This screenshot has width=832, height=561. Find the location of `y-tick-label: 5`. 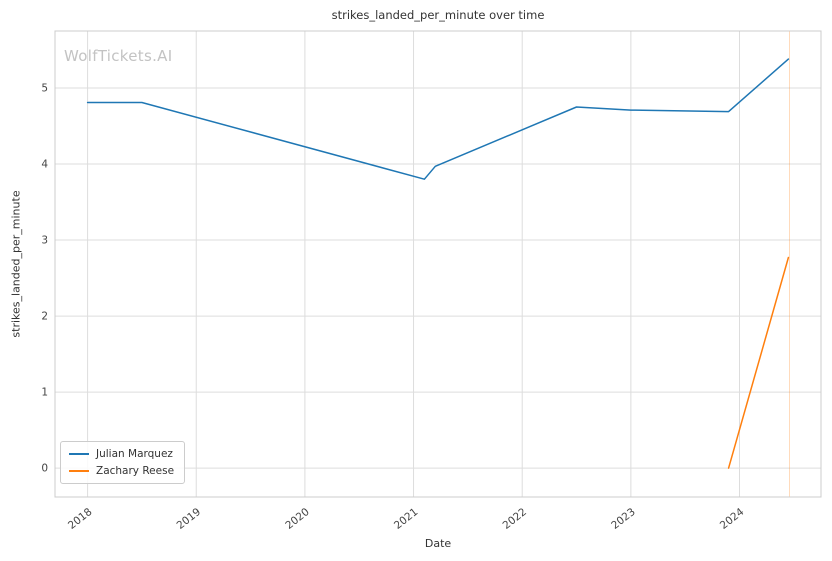

y-tick-label: 5 is located at coordinates (44, 89).